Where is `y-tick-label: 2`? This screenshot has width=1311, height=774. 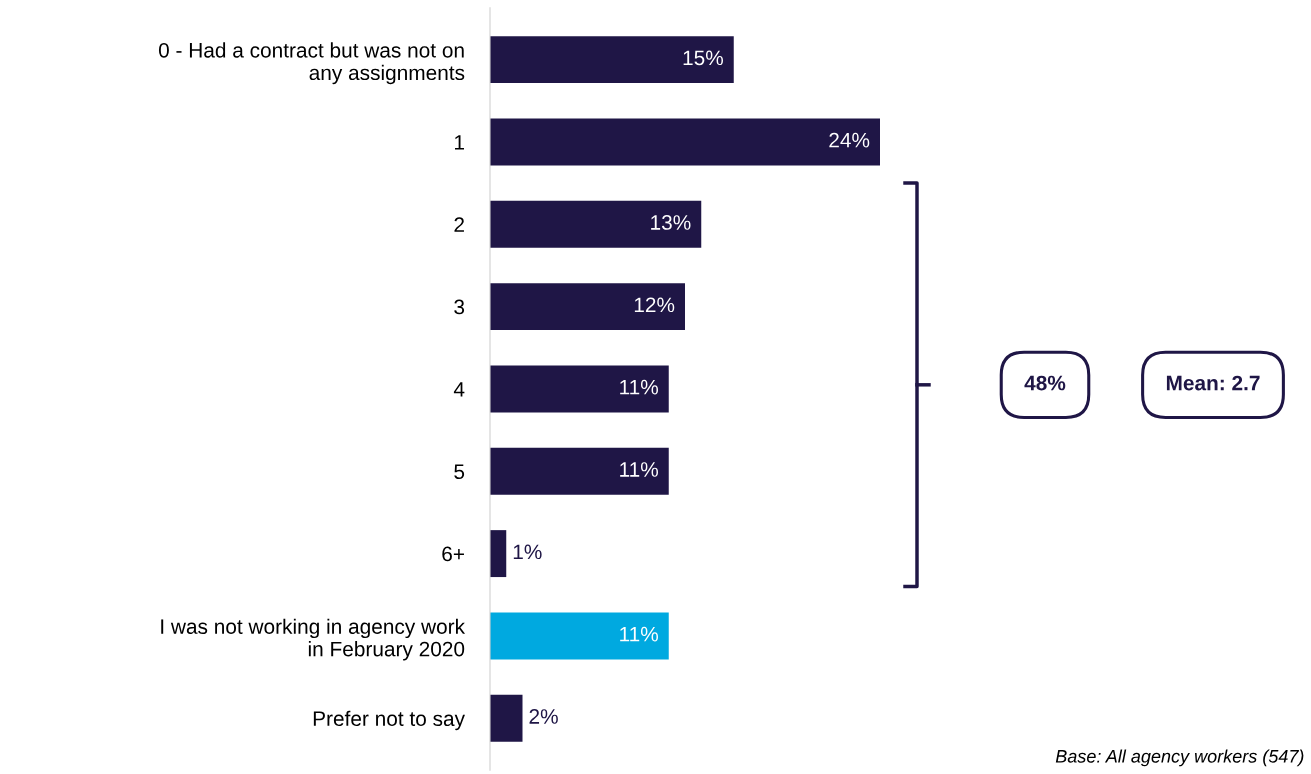 y-tick-label: 2 is located at coordinates (459, 224).